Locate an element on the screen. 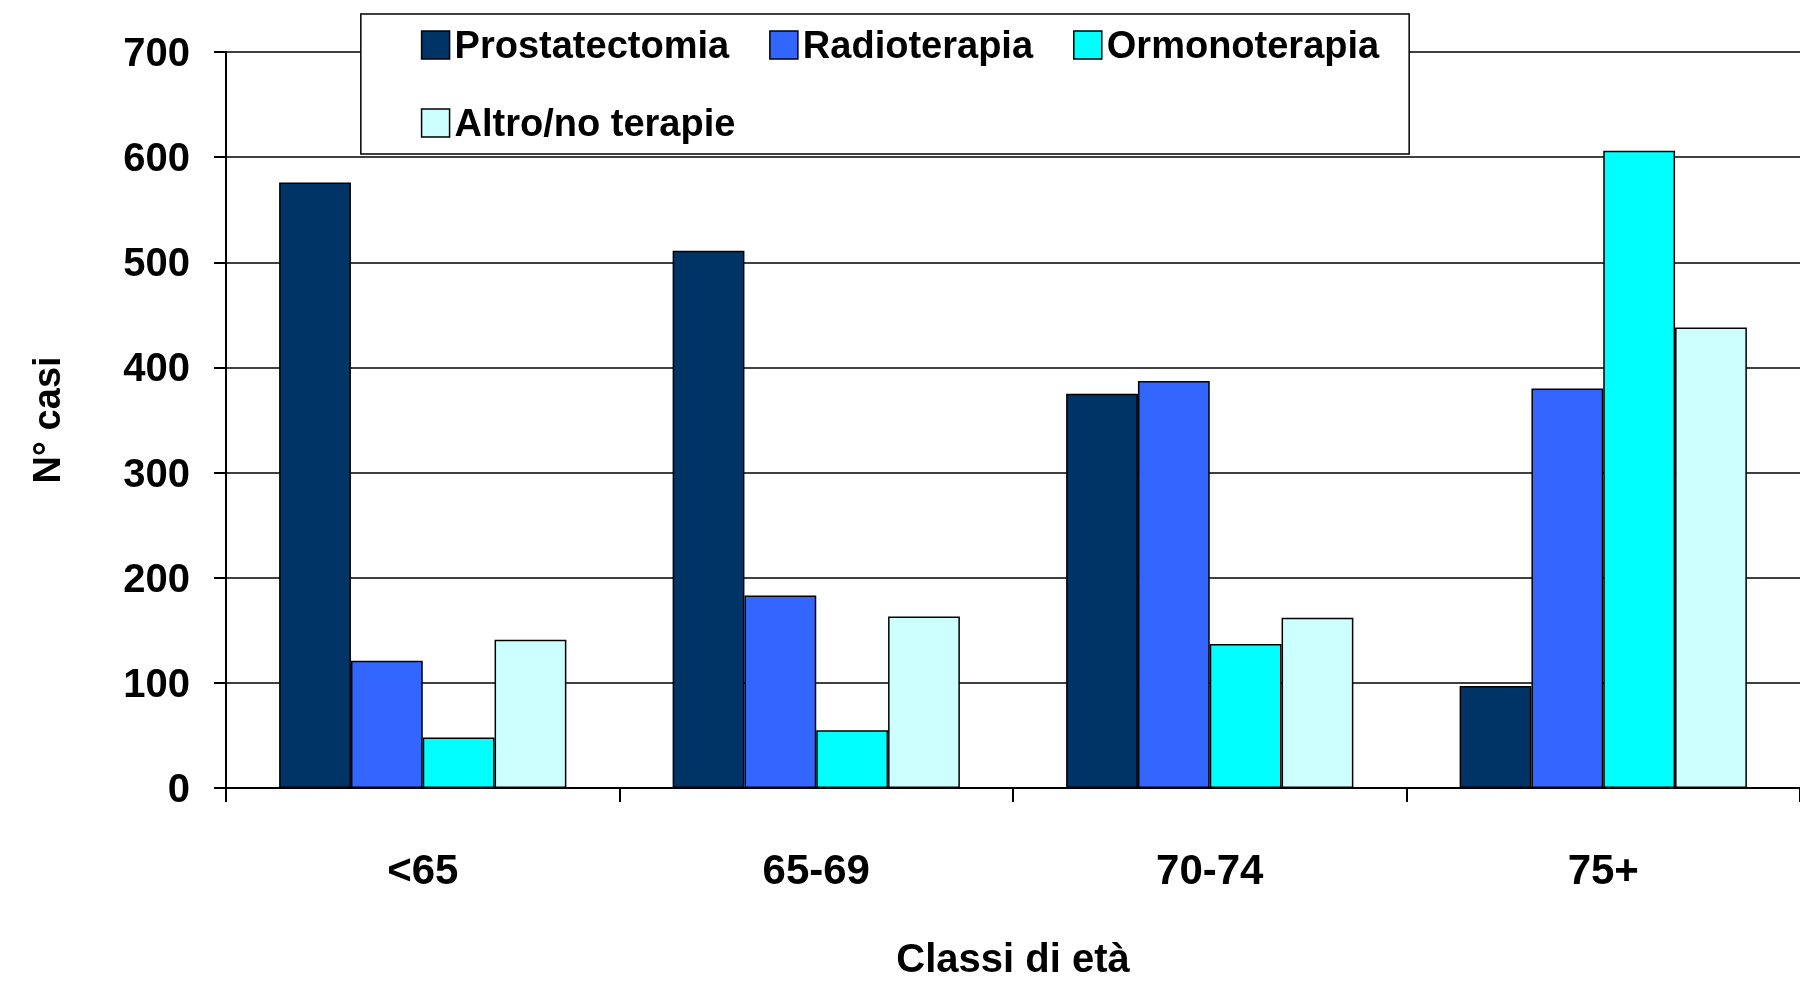 The width and height of the screenshot is (1800, 983). y-tick-label: 300 is located at coordinates (156, 472).